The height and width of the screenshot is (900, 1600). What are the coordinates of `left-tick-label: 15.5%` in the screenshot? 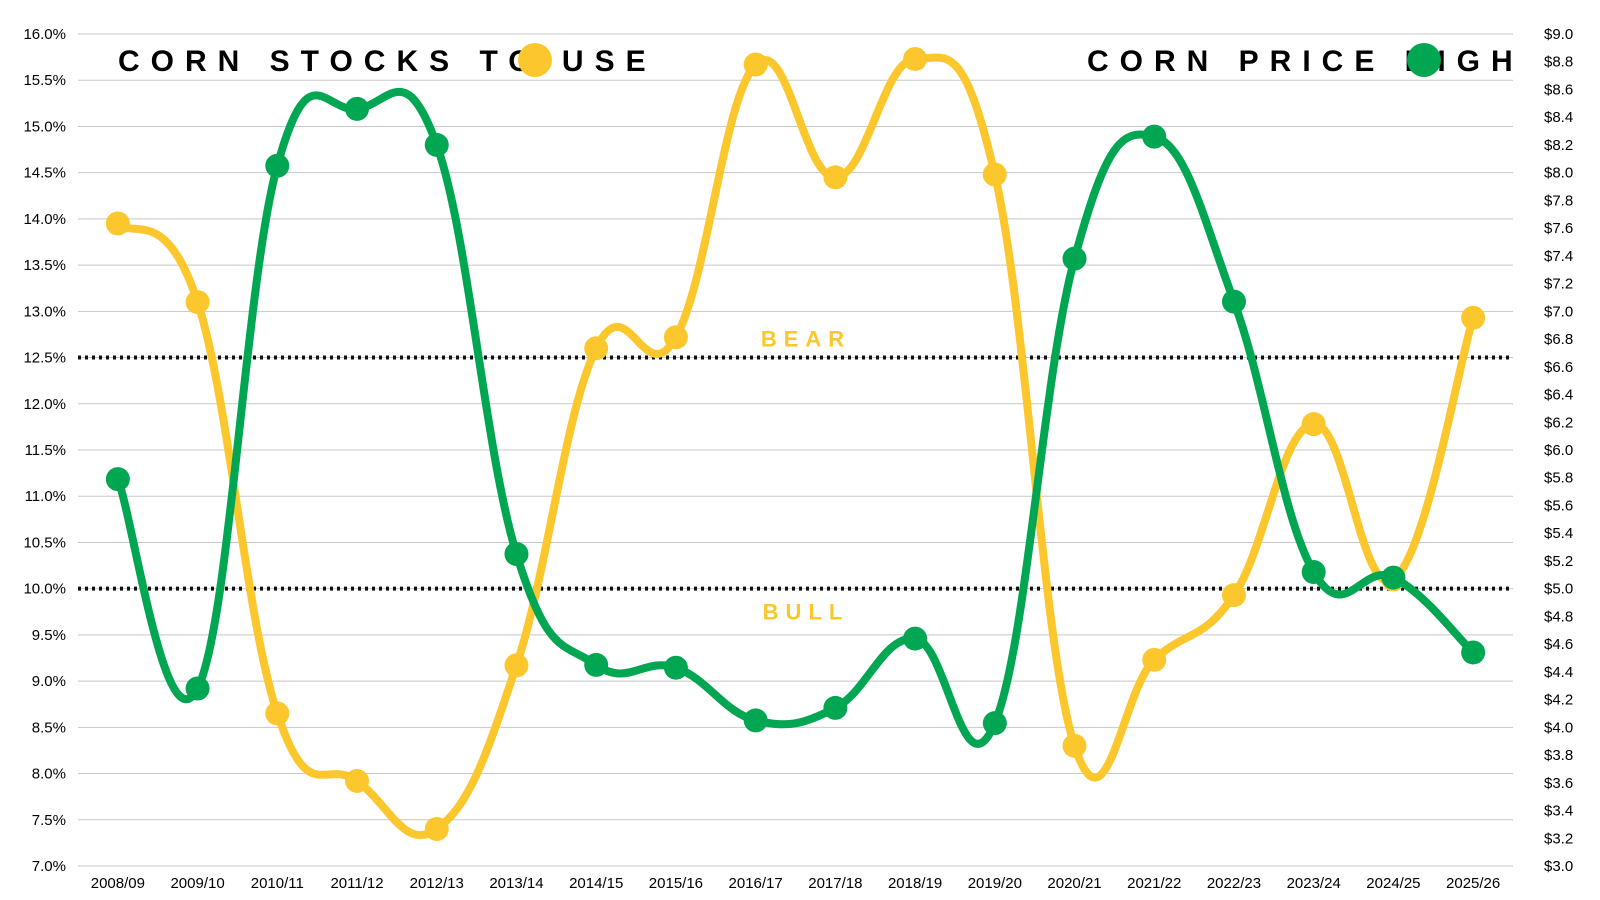 It's located at (44, 80).